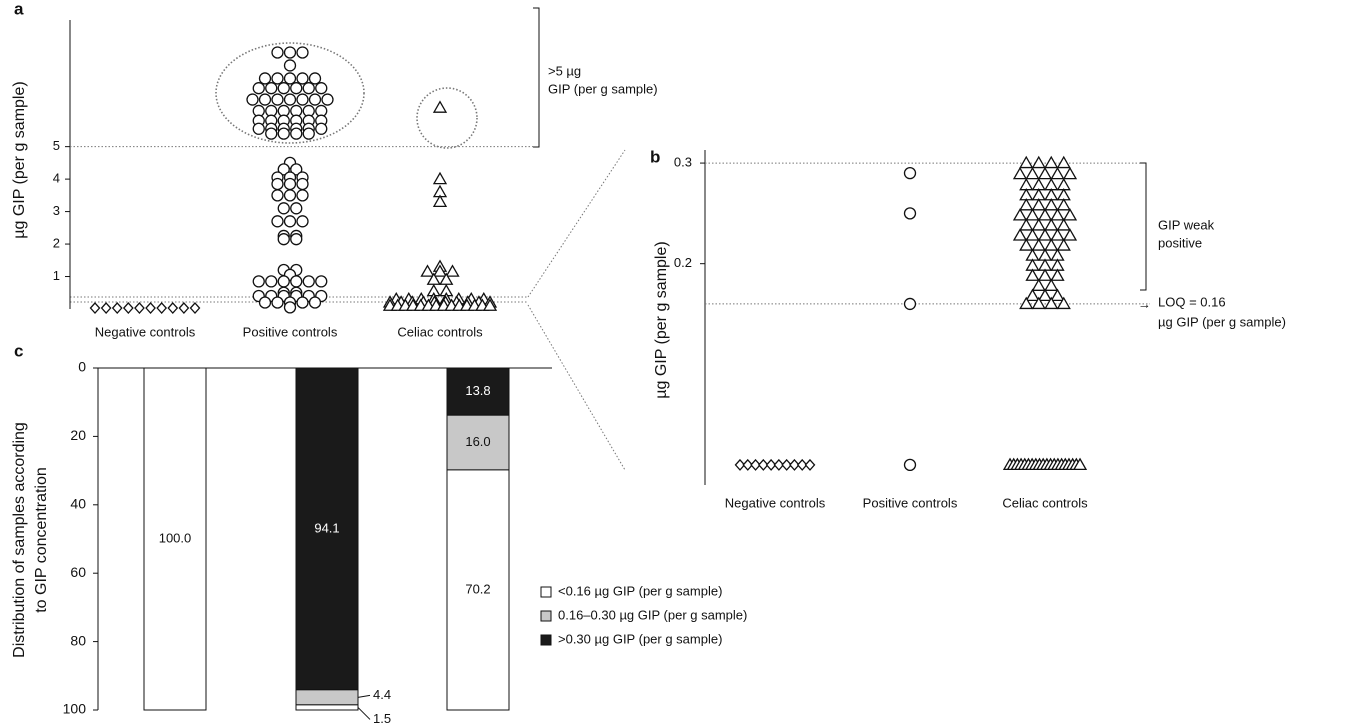 This screenshot has width=1357, height=728. What do you see at coordinates (82, 367) in the screenshot?
I see `y-tick-label: 0` at bounding box center [82, 367].